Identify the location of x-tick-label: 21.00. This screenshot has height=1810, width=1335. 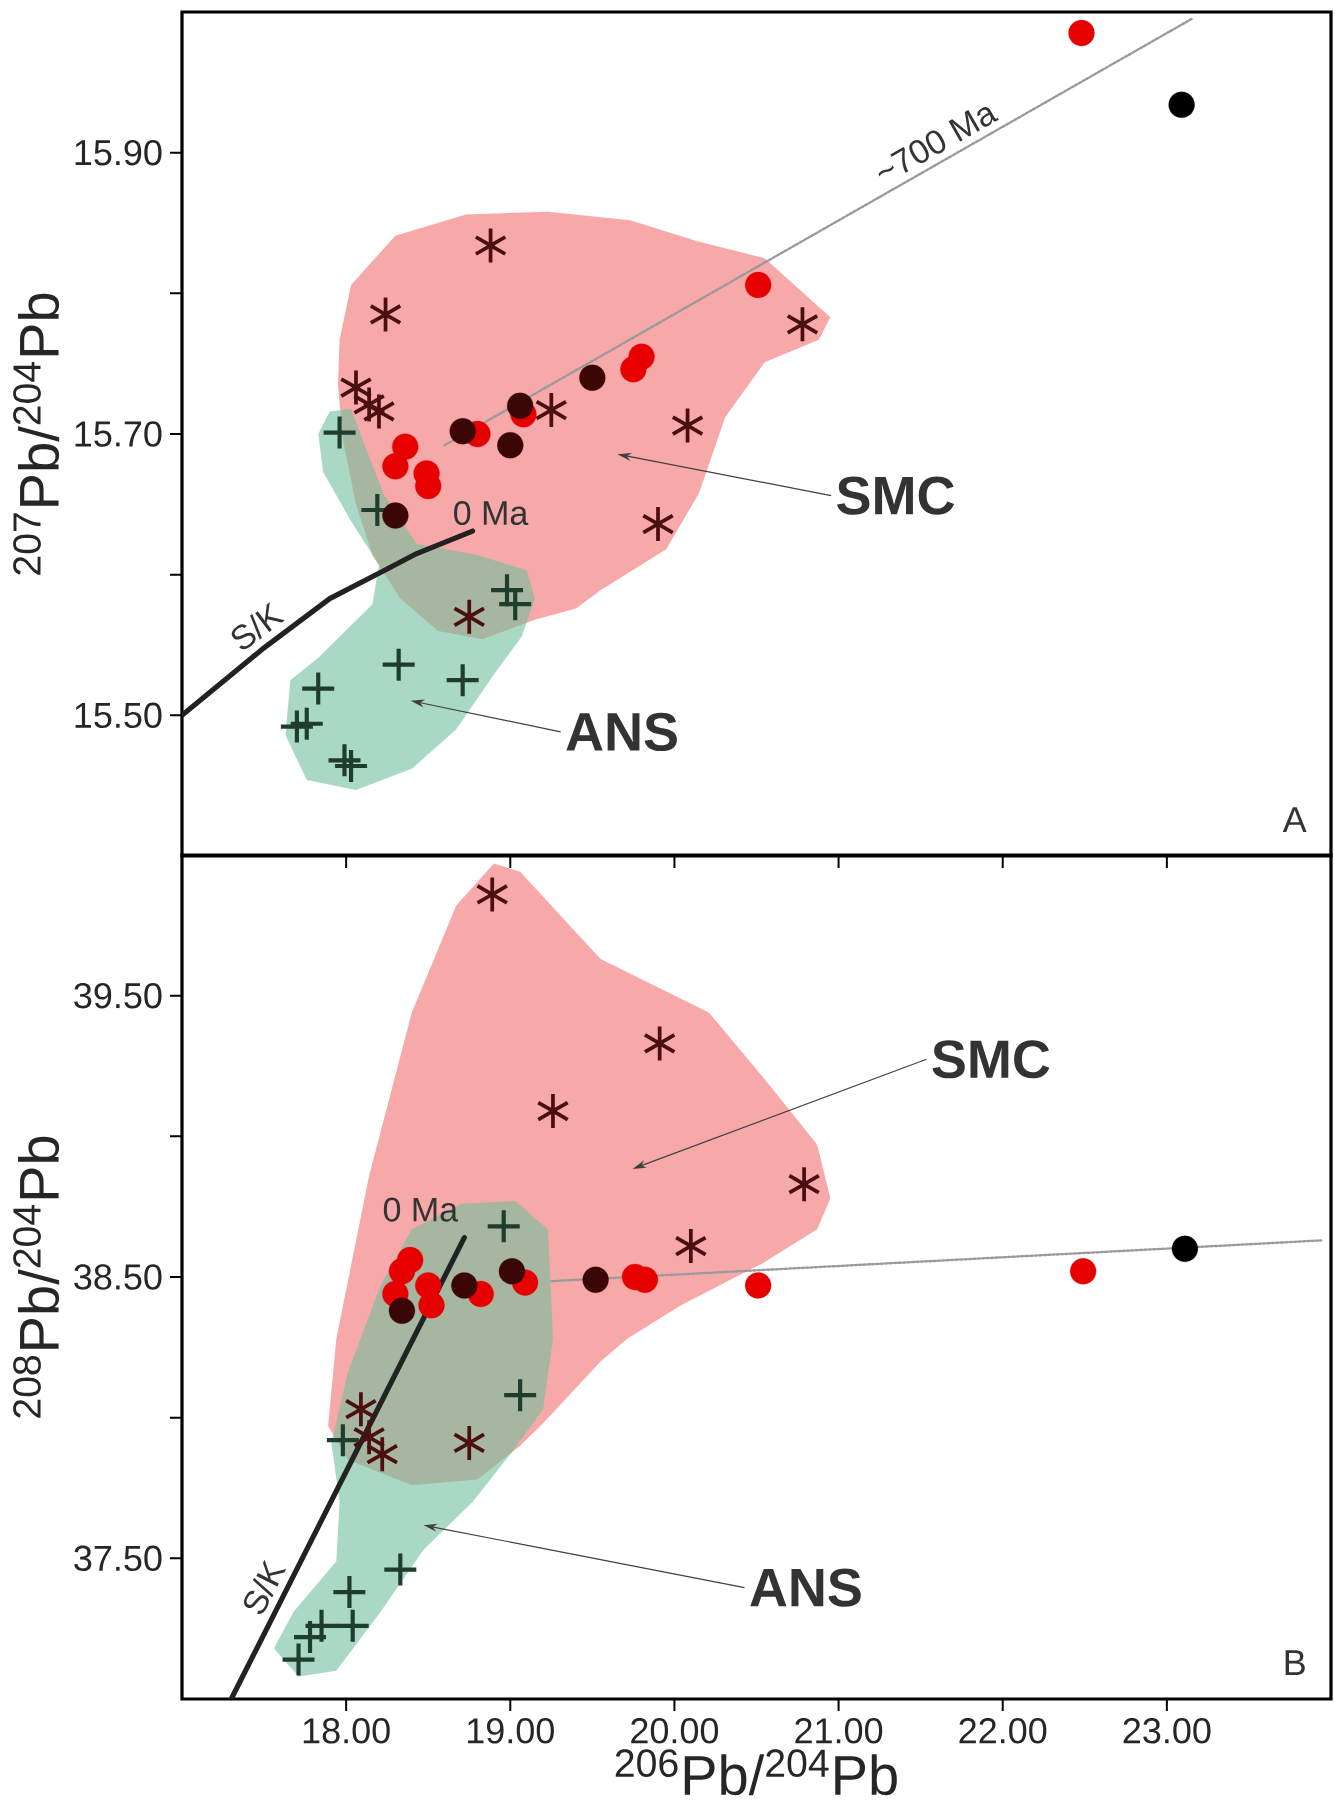
(839, 1731).